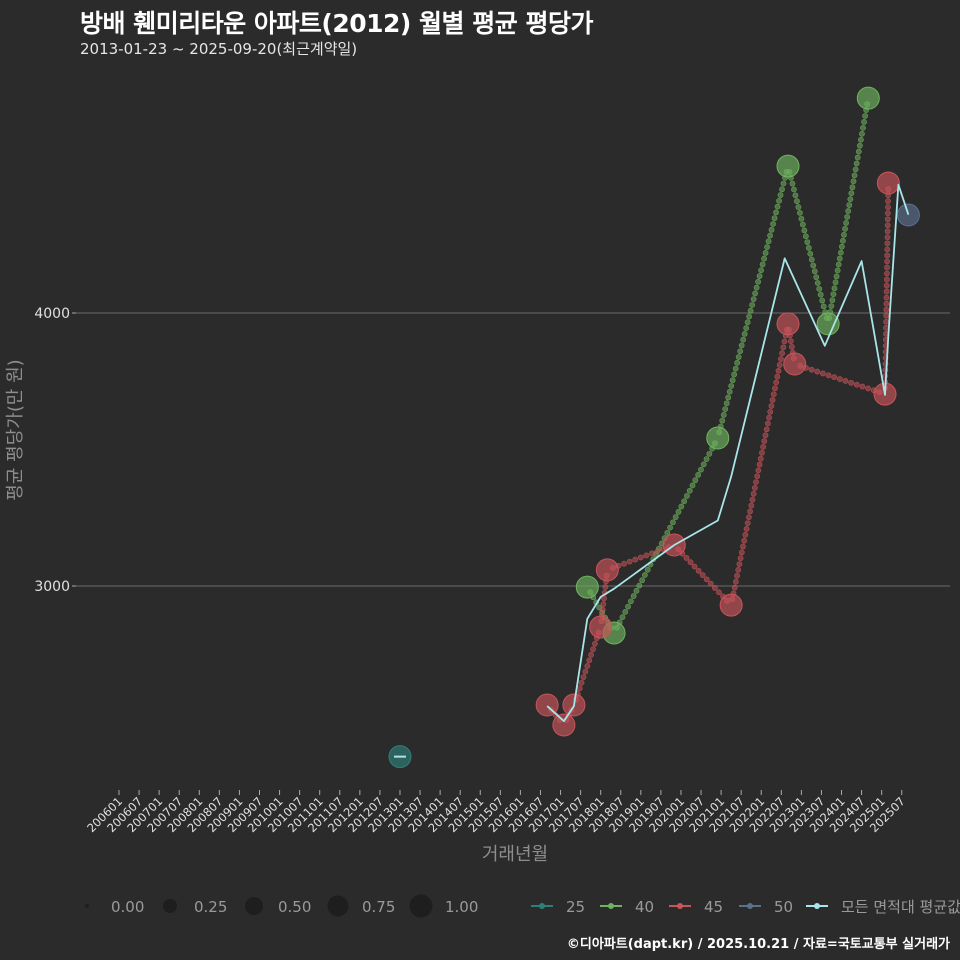 The height and width of the screenshot is (960, 960). What do you see at coordinates (515, 854) in the screenshot?
I see `x-axis-label: 거래년월` at bounding box center [515, 854].